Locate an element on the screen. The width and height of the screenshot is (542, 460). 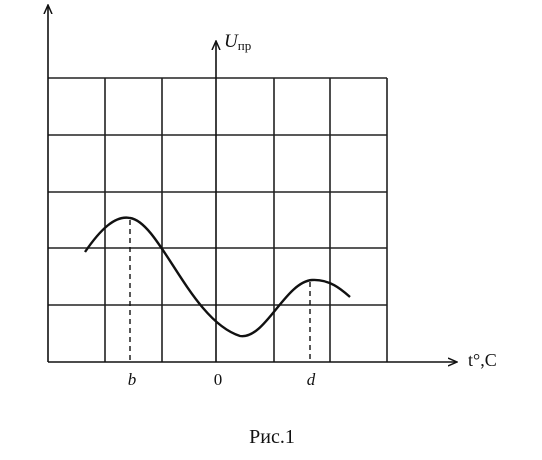
point-d: d is located at coordinates (311, 379).